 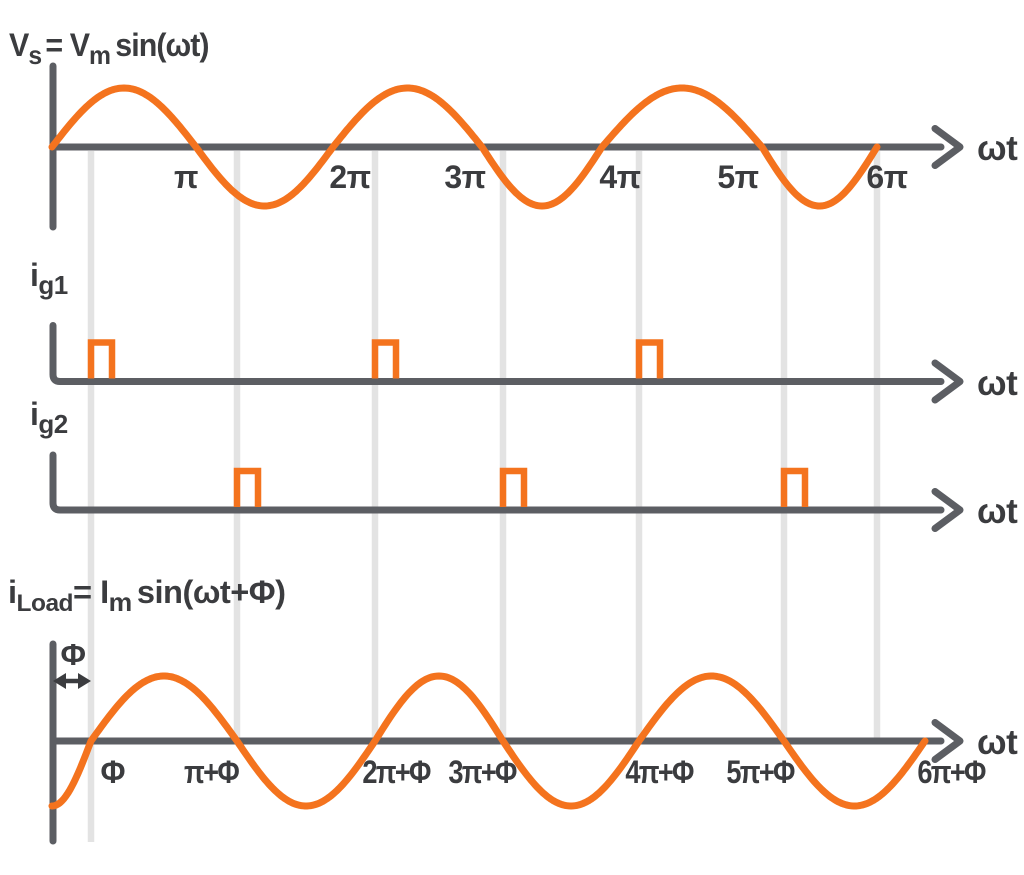 I want to click on ig2-pulses, so click(x=521, y=487).